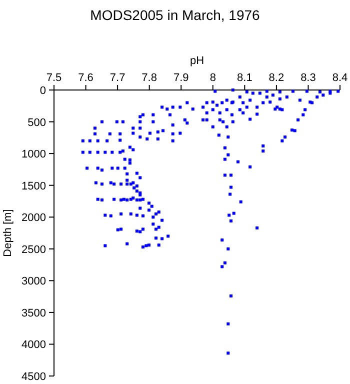  What do you see at coordinates (244, 78) in the screenshot?
I see `x-tick-label: 8.1` at bounding box center [244, 78].